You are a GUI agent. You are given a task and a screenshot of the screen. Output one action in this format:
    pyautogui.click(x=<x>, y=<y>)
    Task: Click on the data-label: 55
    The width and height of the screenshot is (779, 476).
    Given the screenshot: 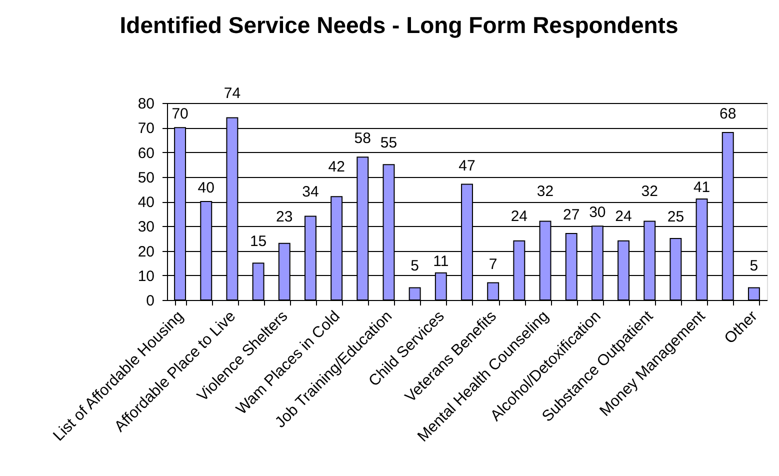 What is the action you would take?
    pyautogui.click(x=389, y=143)
    